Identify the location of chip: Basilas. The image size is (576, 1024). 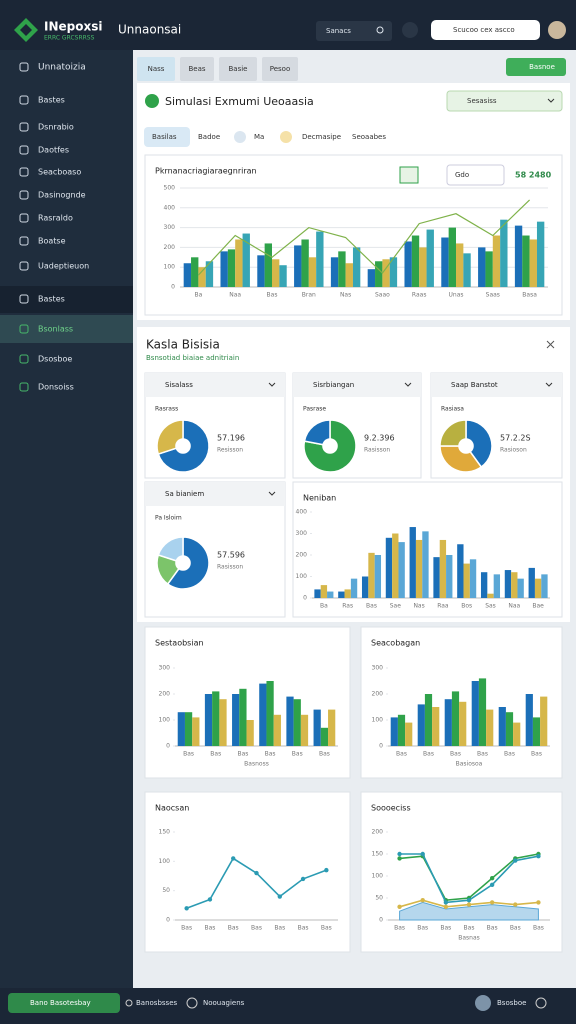
(164, 137).